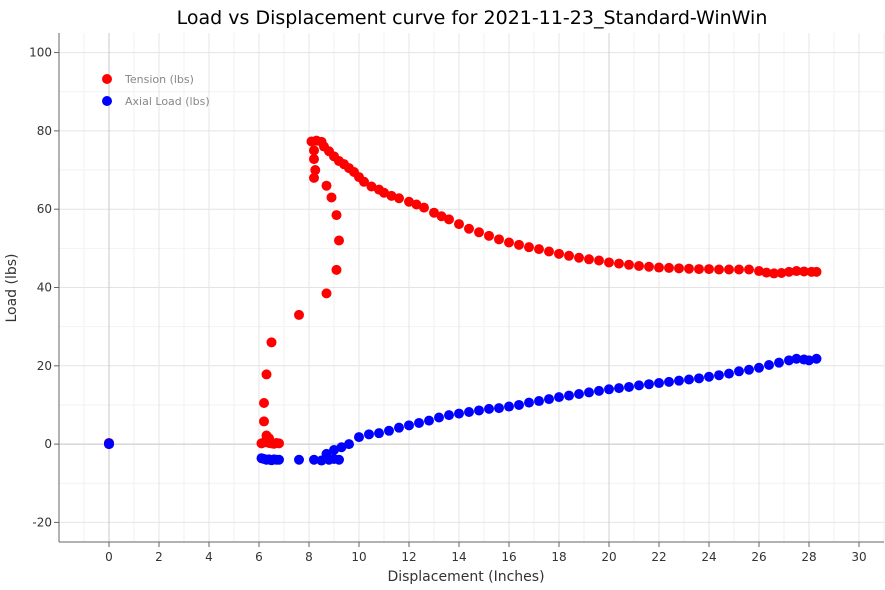 The width and height of the screenshot is (885, 590). Describe the element at coordinates (156, 90) in the screenshot. I see `legend: Tension (lbs) Axial Load (lbs)` at that location.